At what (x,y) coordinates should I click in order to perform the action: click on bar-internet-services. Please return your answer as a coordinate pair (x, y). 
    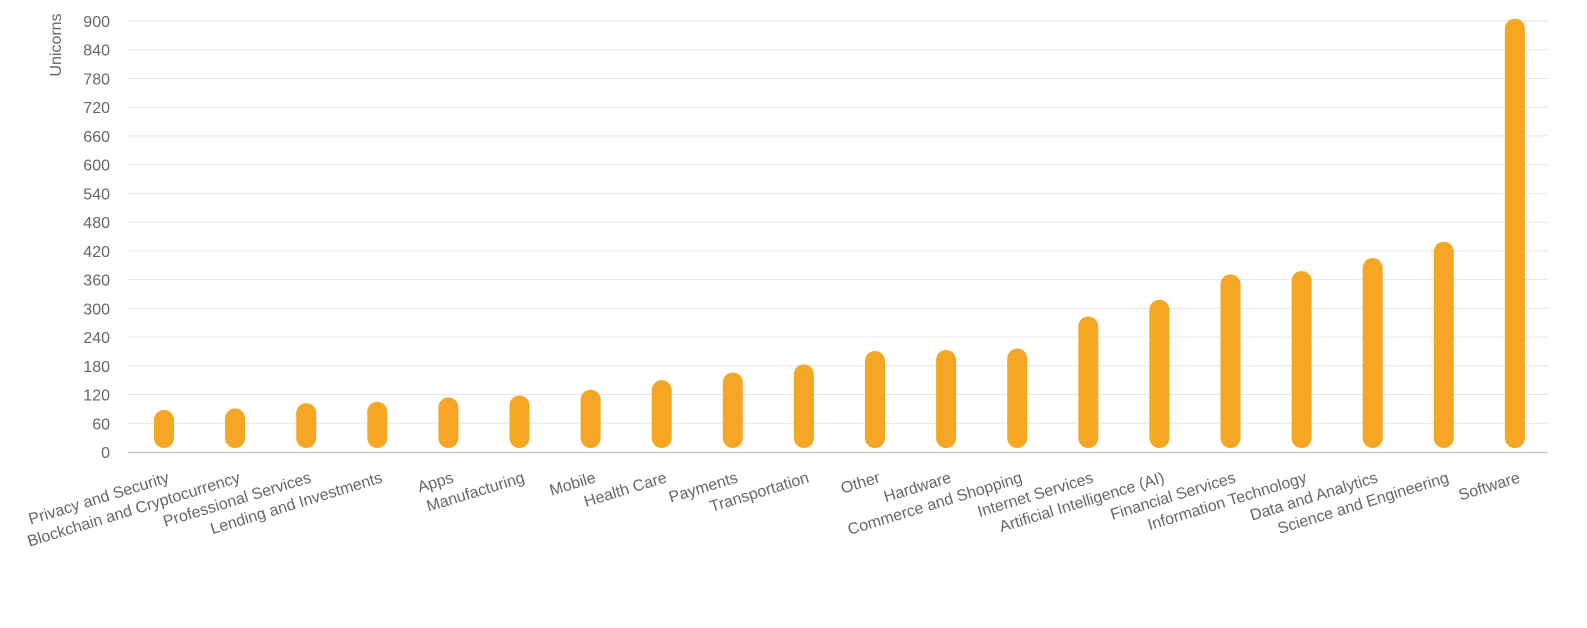
    Looking at the image, I should click on (1088, 382).